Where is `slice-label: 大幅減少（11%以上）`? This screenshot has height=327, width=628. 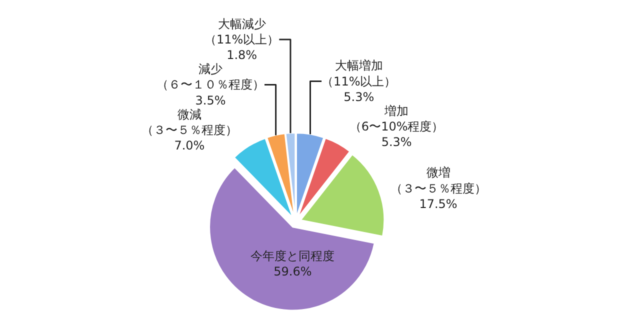 slice-label: 大幅減少（11%以上） is located at coordinates (242, 31).